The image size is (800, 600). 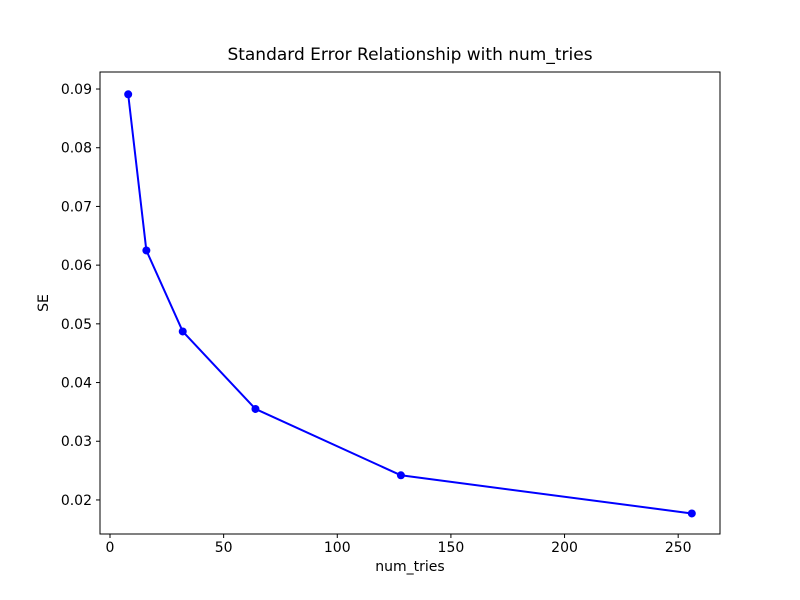 What do you see at coordinates (76, 501) in the screenshot?
I see `y-tick-label: 0.02` at bounding box center [76, 501].